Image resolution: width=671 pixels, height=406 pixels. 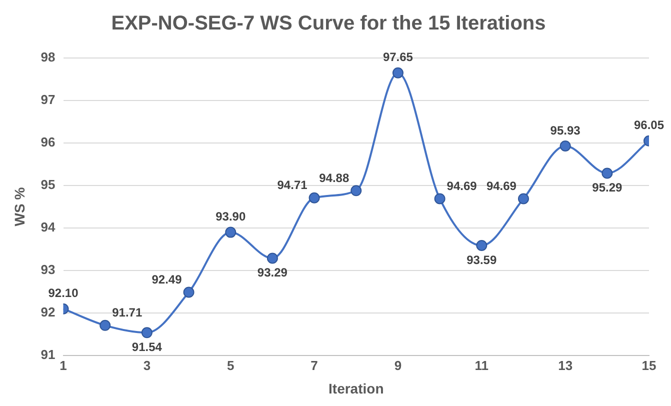 What do you see at coordinates (48, 184) in the screenshot?
I see `y-tick-label: 95` at bounding box center [48, 184].